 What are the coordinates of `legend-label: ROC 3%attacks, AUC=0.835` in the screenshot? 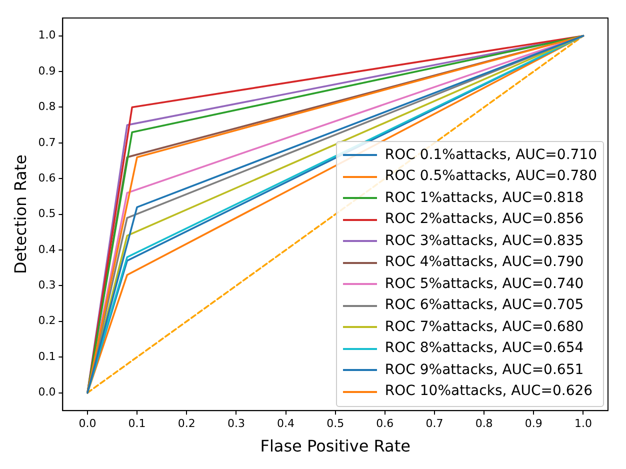 It's located at (484, 241).